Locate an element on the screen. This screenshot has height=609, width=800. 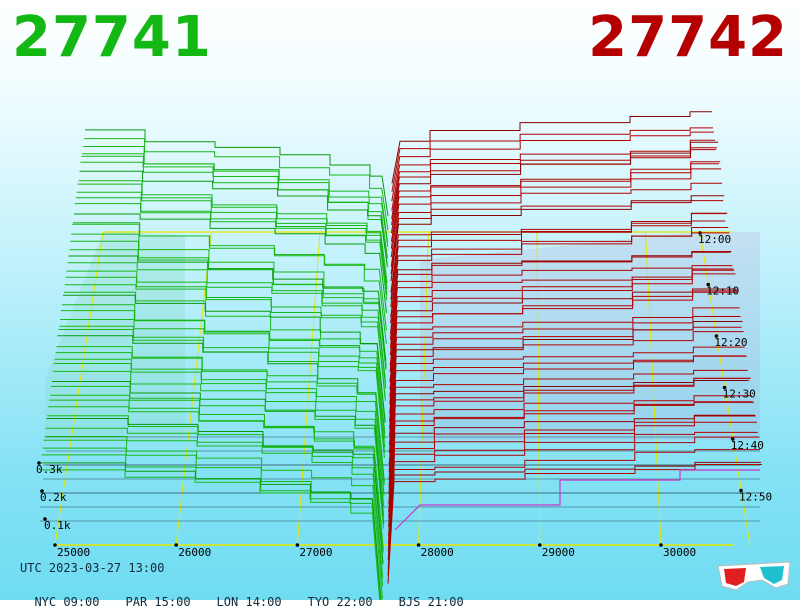
x-tick-label: 27000 is located at coordinates (315, 552).